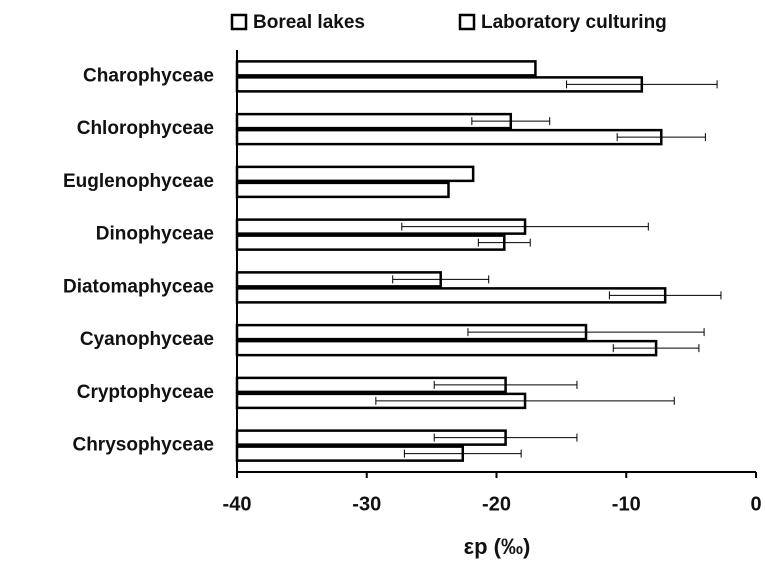  Describe the element at coordinates (626, 504) in the screenshot. I see `x-tick-label: -10` at that location.